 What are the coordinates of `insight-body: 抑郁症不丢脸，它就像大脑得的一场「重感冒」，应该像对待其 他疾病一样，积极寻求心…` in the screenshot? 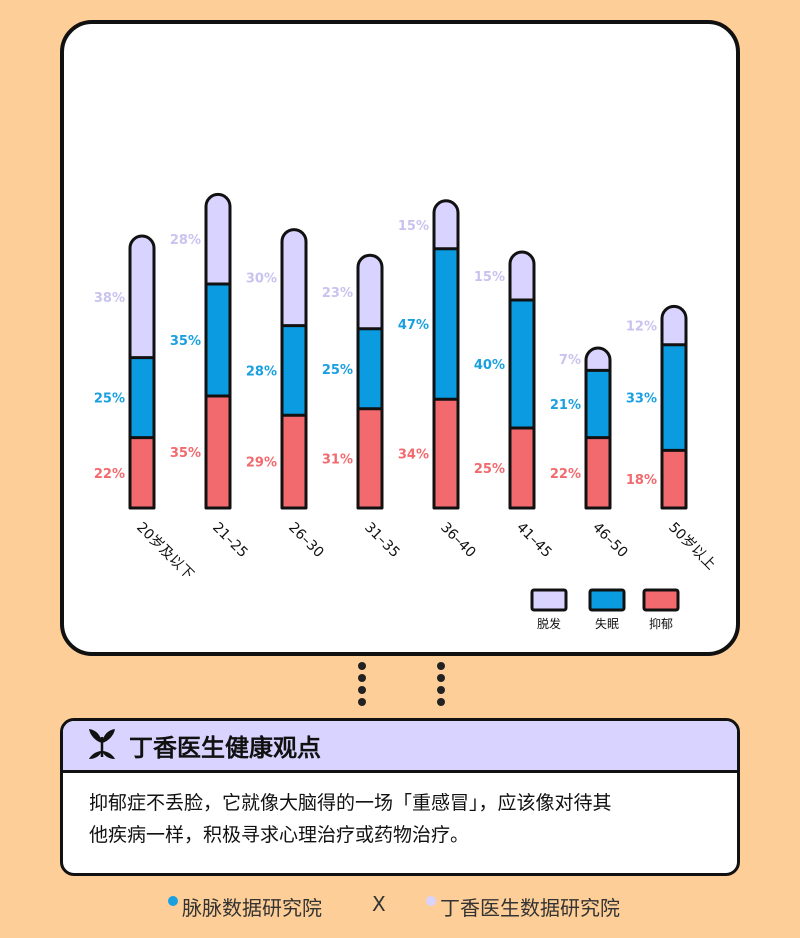 It's located at (400, 812).